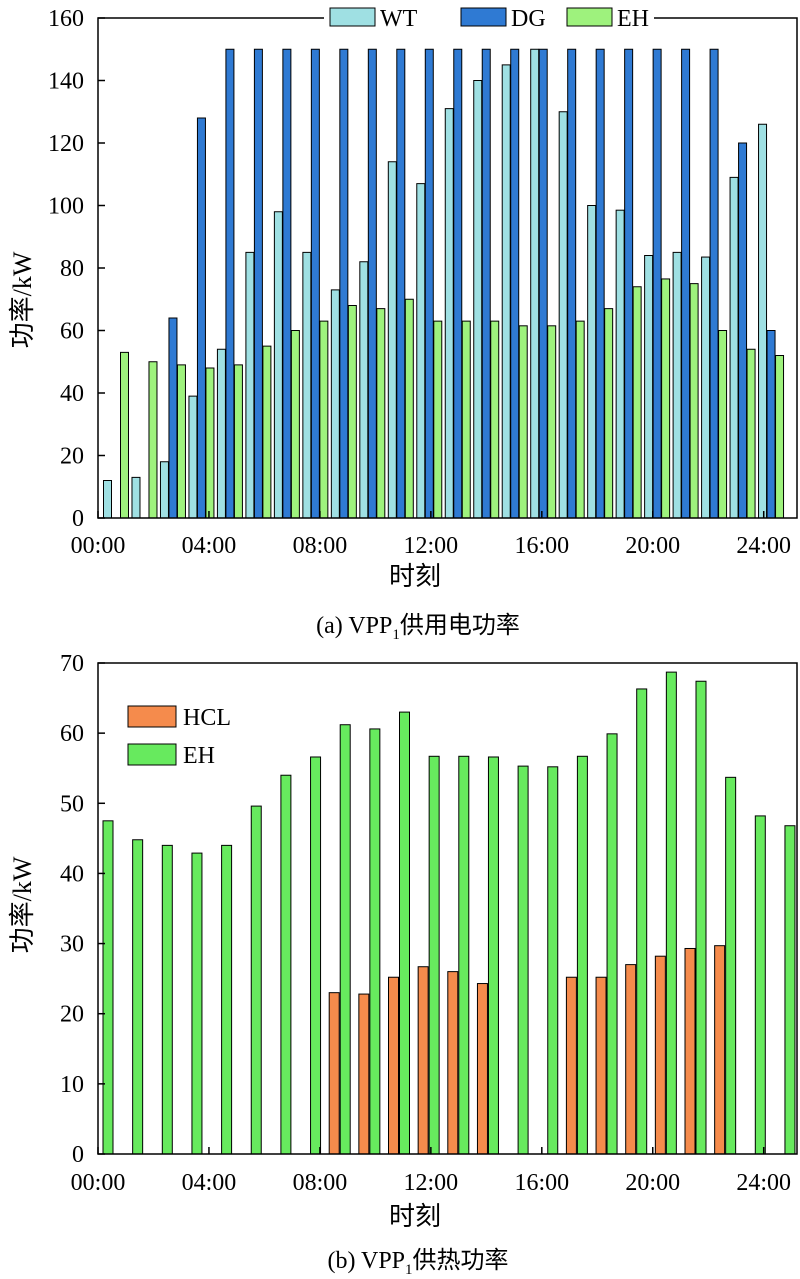 The image size is (800, 1279). What do you see at coordinates (66, 207) in the screenshot?
I see `panel-a-y-tick-label: 100` at bounding box center [66, 207].